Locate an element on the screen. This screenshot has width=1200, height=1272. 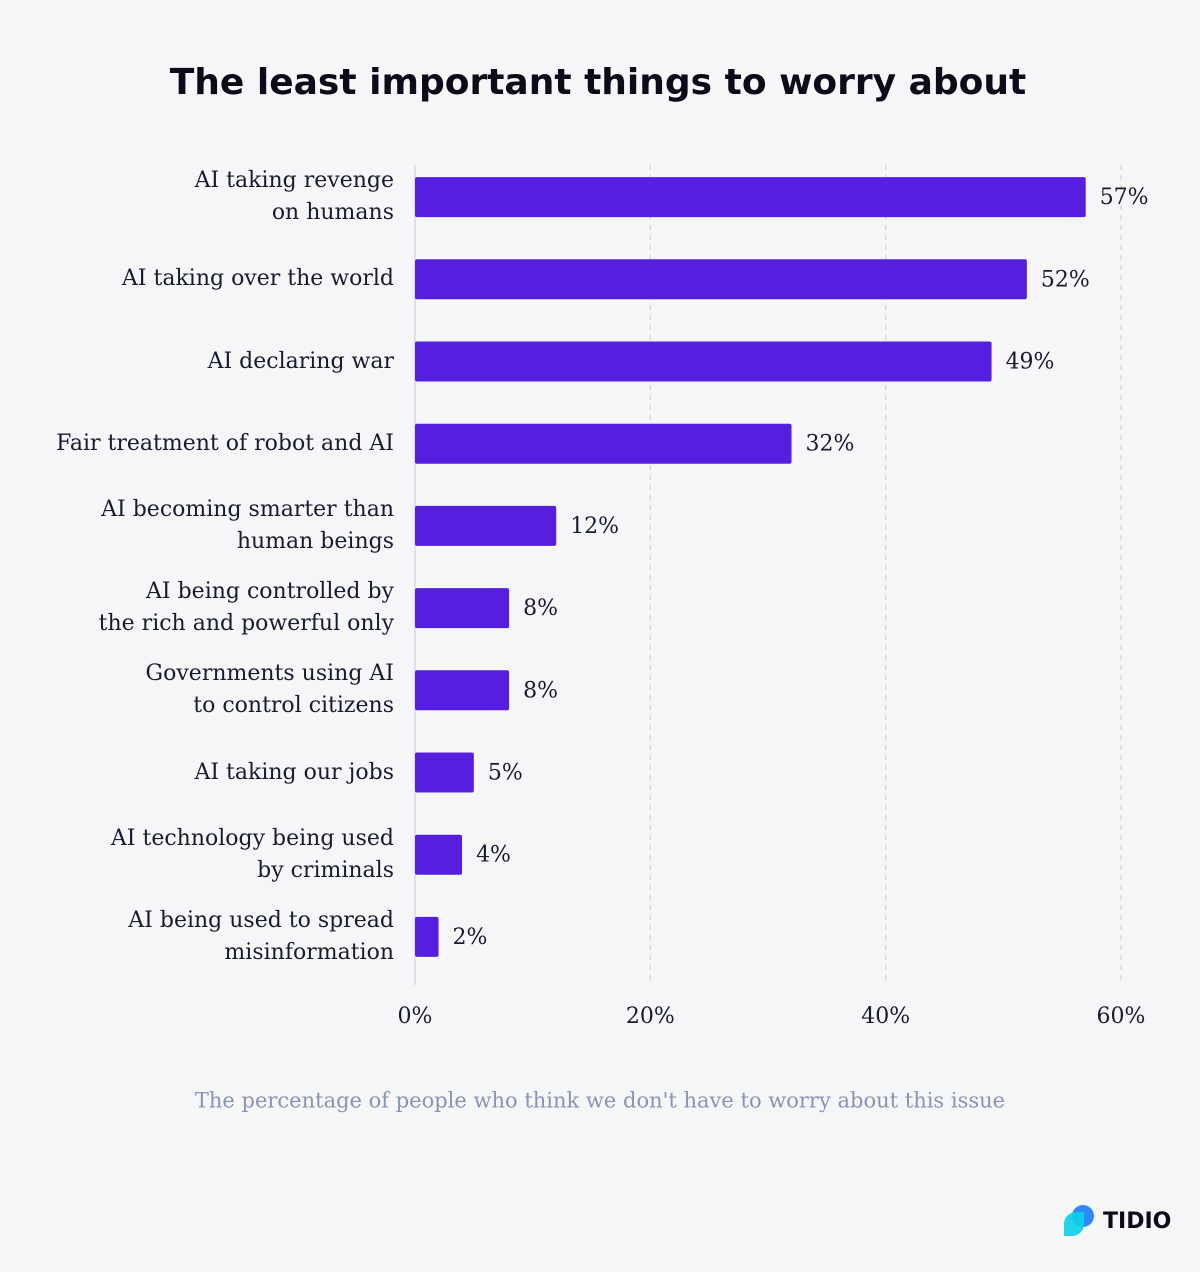
category-label: Fair treatment of robot and AI is located at coordinates (225, 443).